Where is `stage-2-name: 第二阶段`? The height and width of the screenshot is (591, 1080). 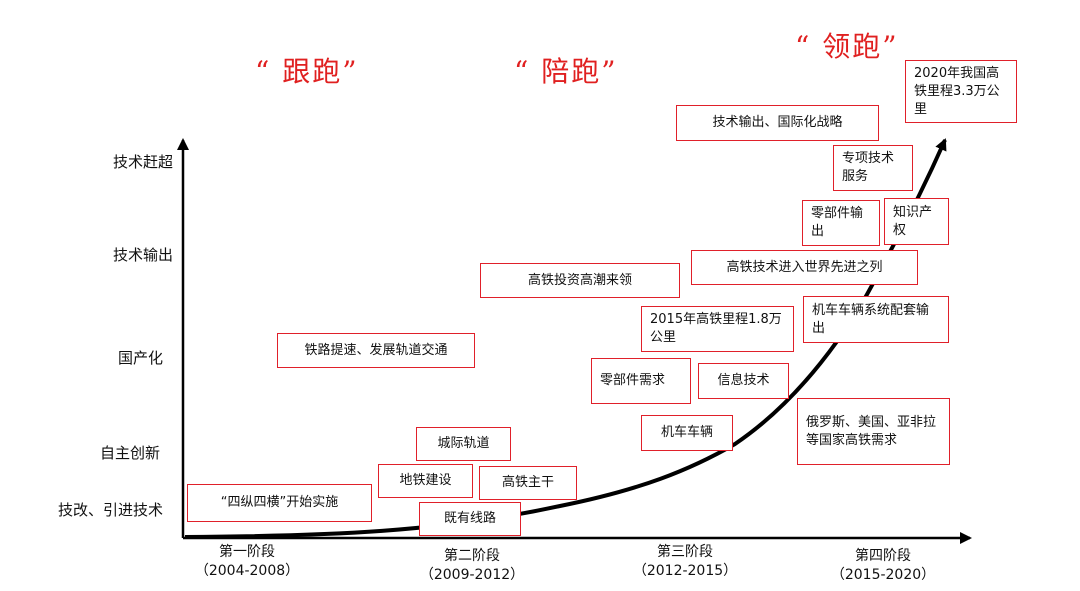 stage-2-name: 第二阶段 is located at coordinates (472, 556).